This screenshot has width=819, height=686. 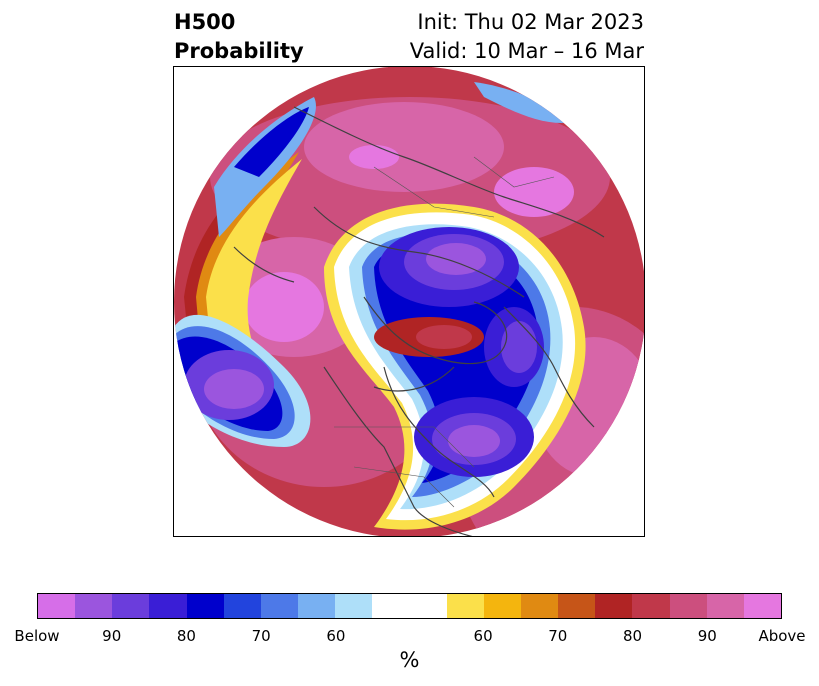 I want to click on colorbar-tick-label: Below, so click(x=37, y=636).